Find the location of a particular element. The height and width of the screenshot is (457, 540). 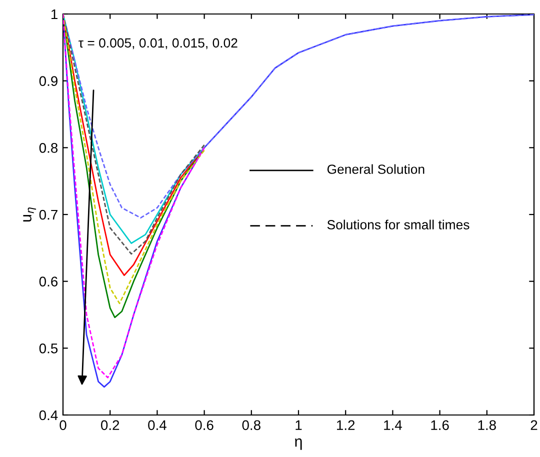

x-tick-label: 0.6 is located at coordinates (204, 425).